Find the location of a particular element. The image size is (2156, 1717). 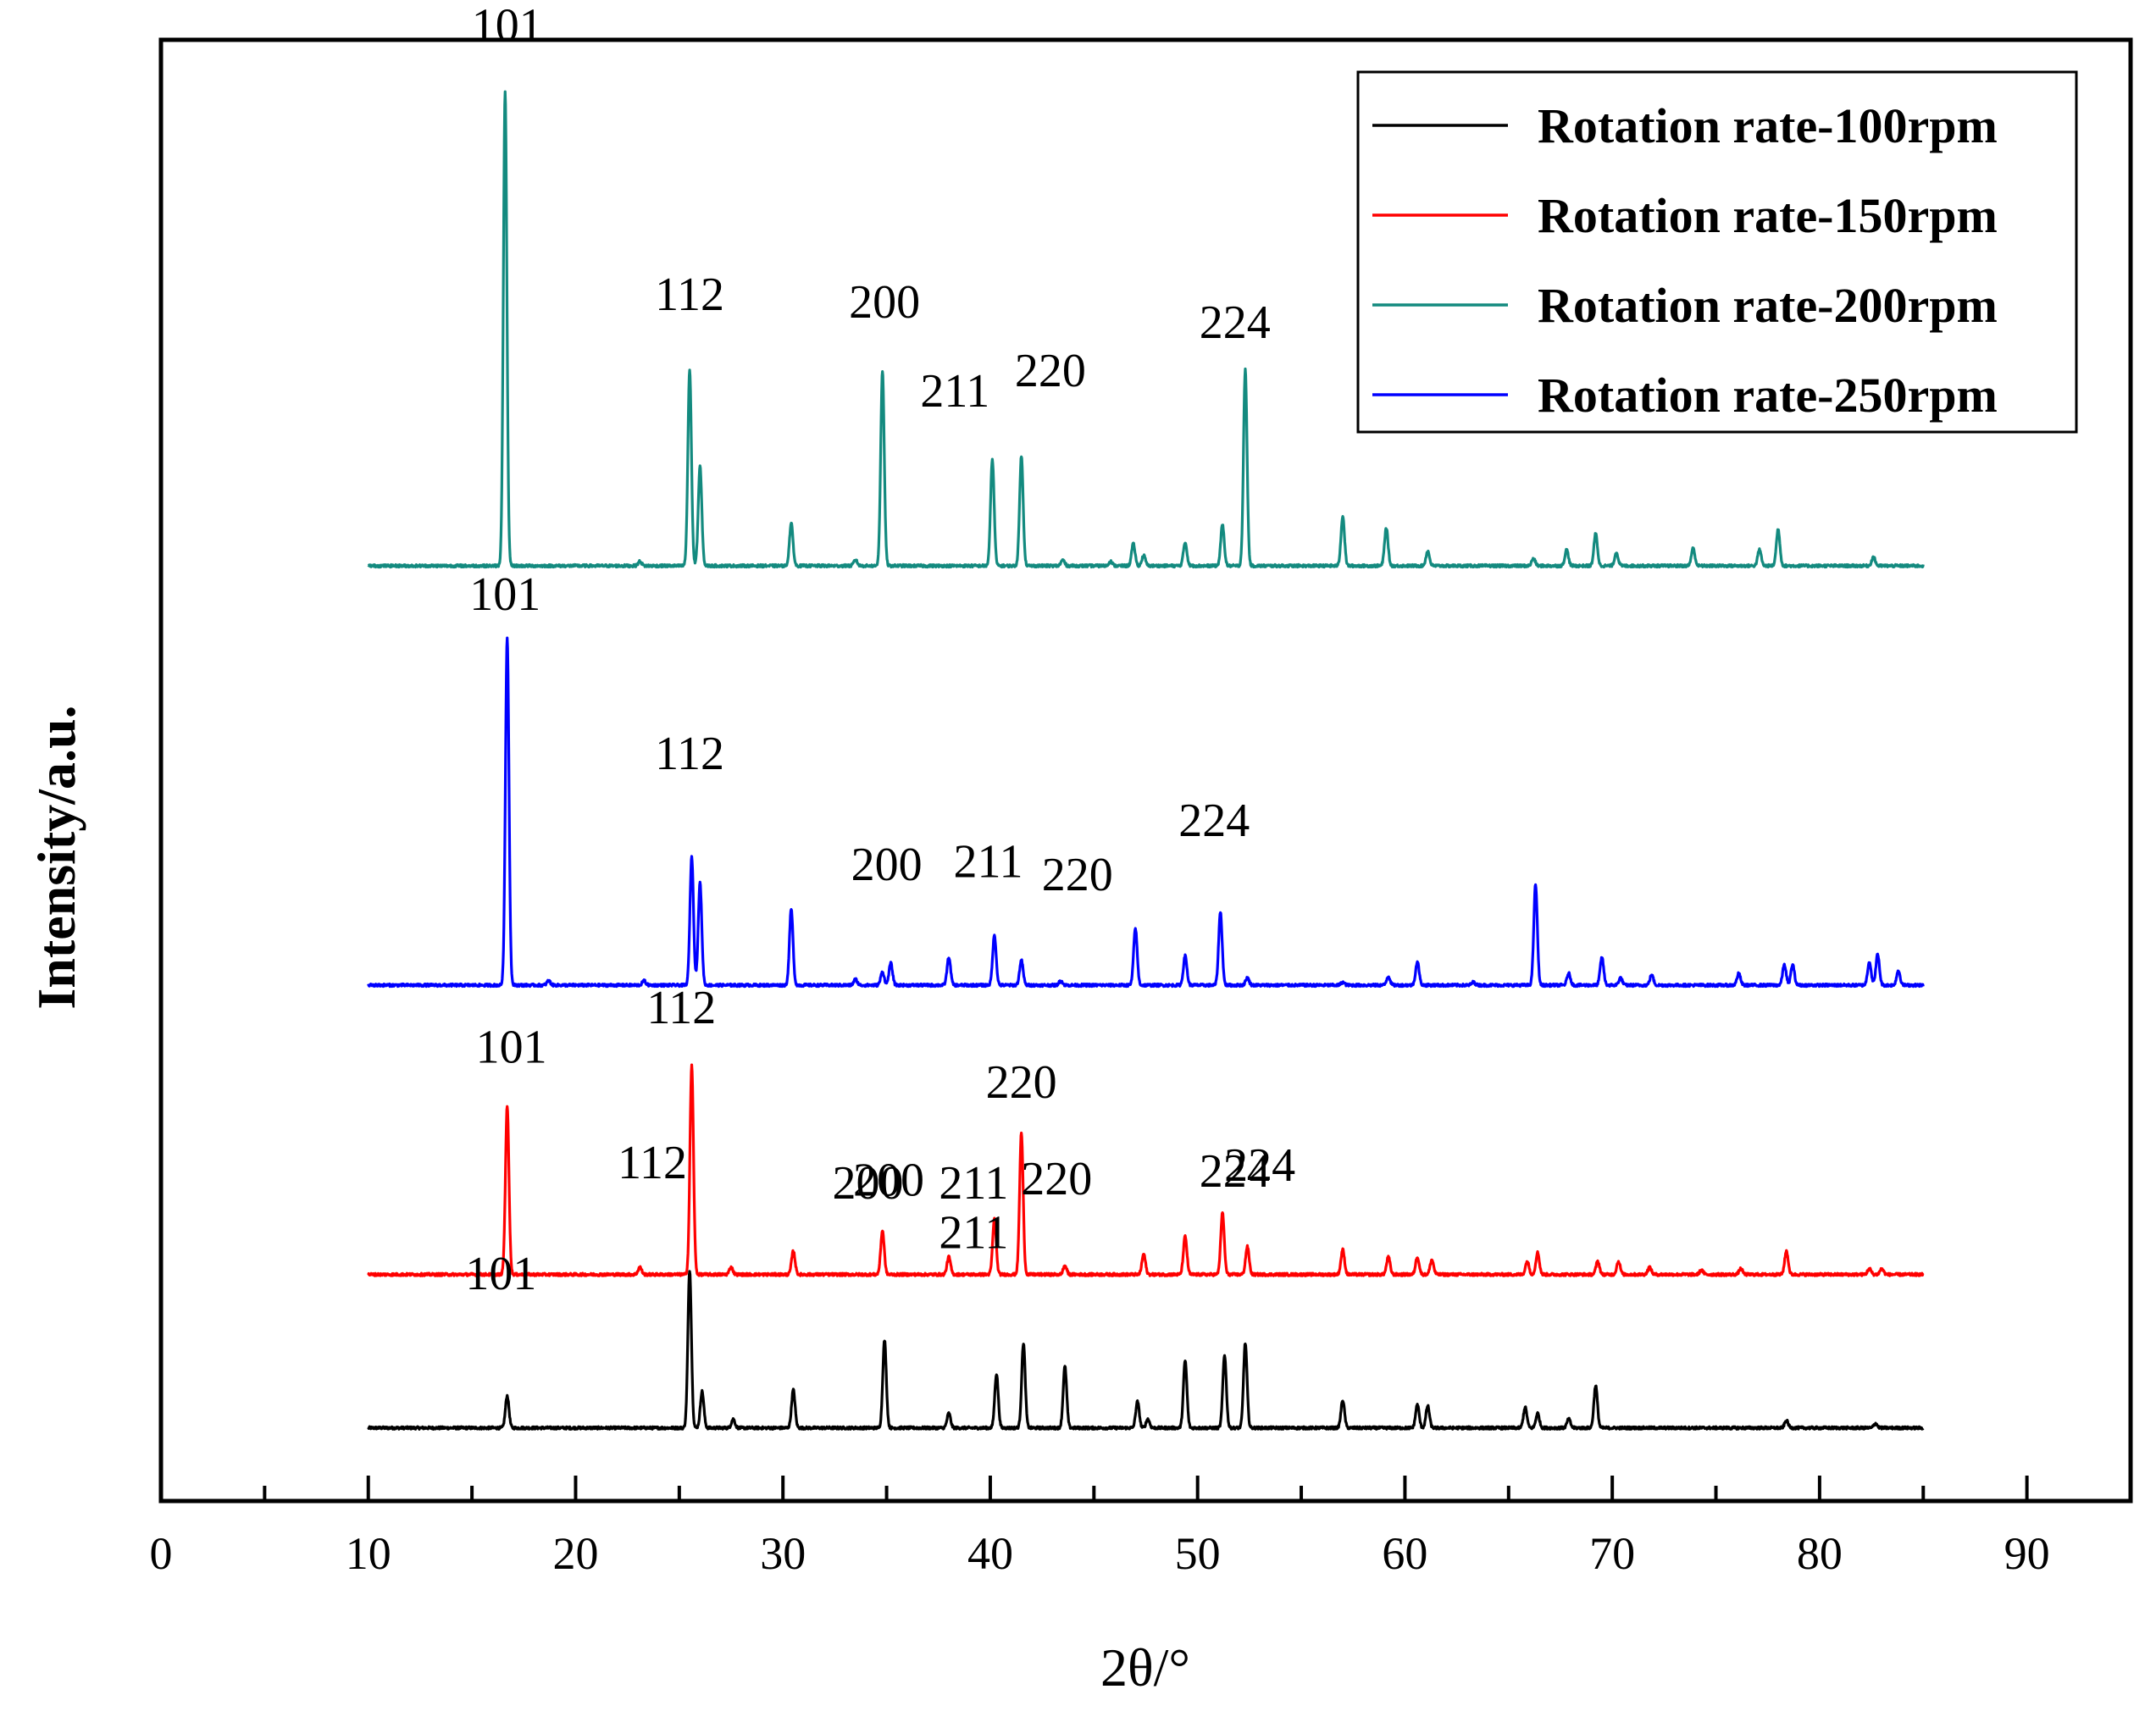

x-tick-label: 70 is located at coordinates (1612, 1554).